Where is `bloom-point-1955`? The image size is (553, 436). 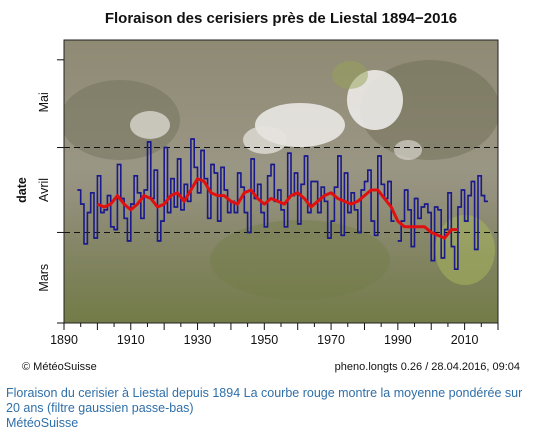
bloom-point-1955 is located at coordinates (283, 210).